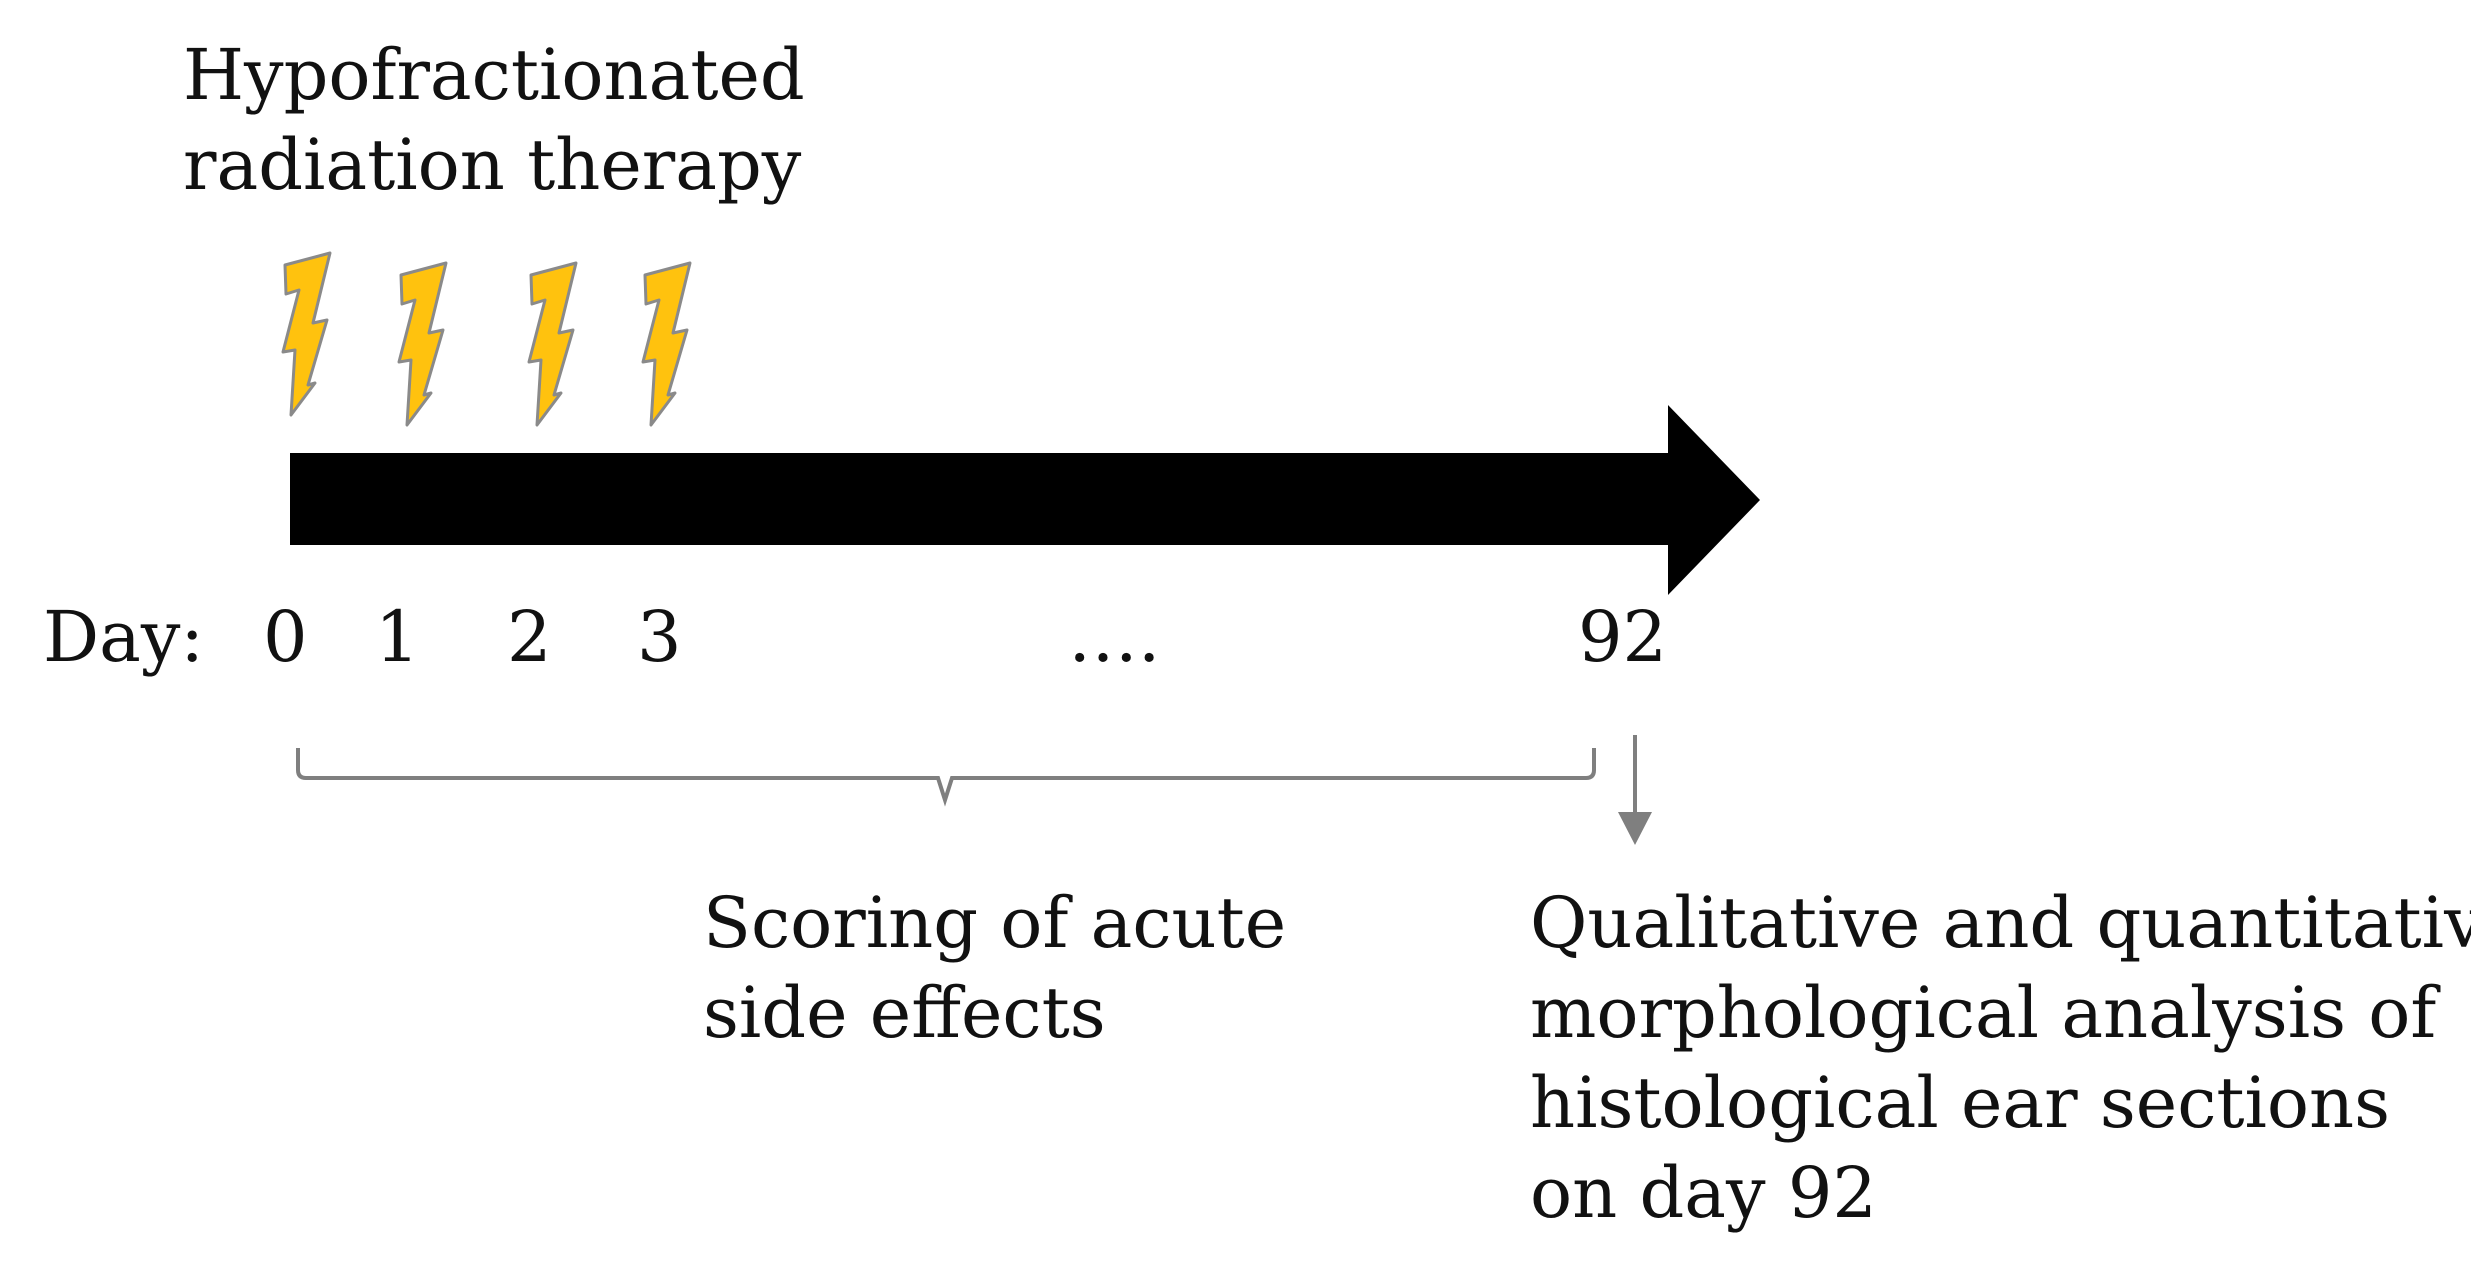  I want to click on day-3-label: 3, so click(659, 637).